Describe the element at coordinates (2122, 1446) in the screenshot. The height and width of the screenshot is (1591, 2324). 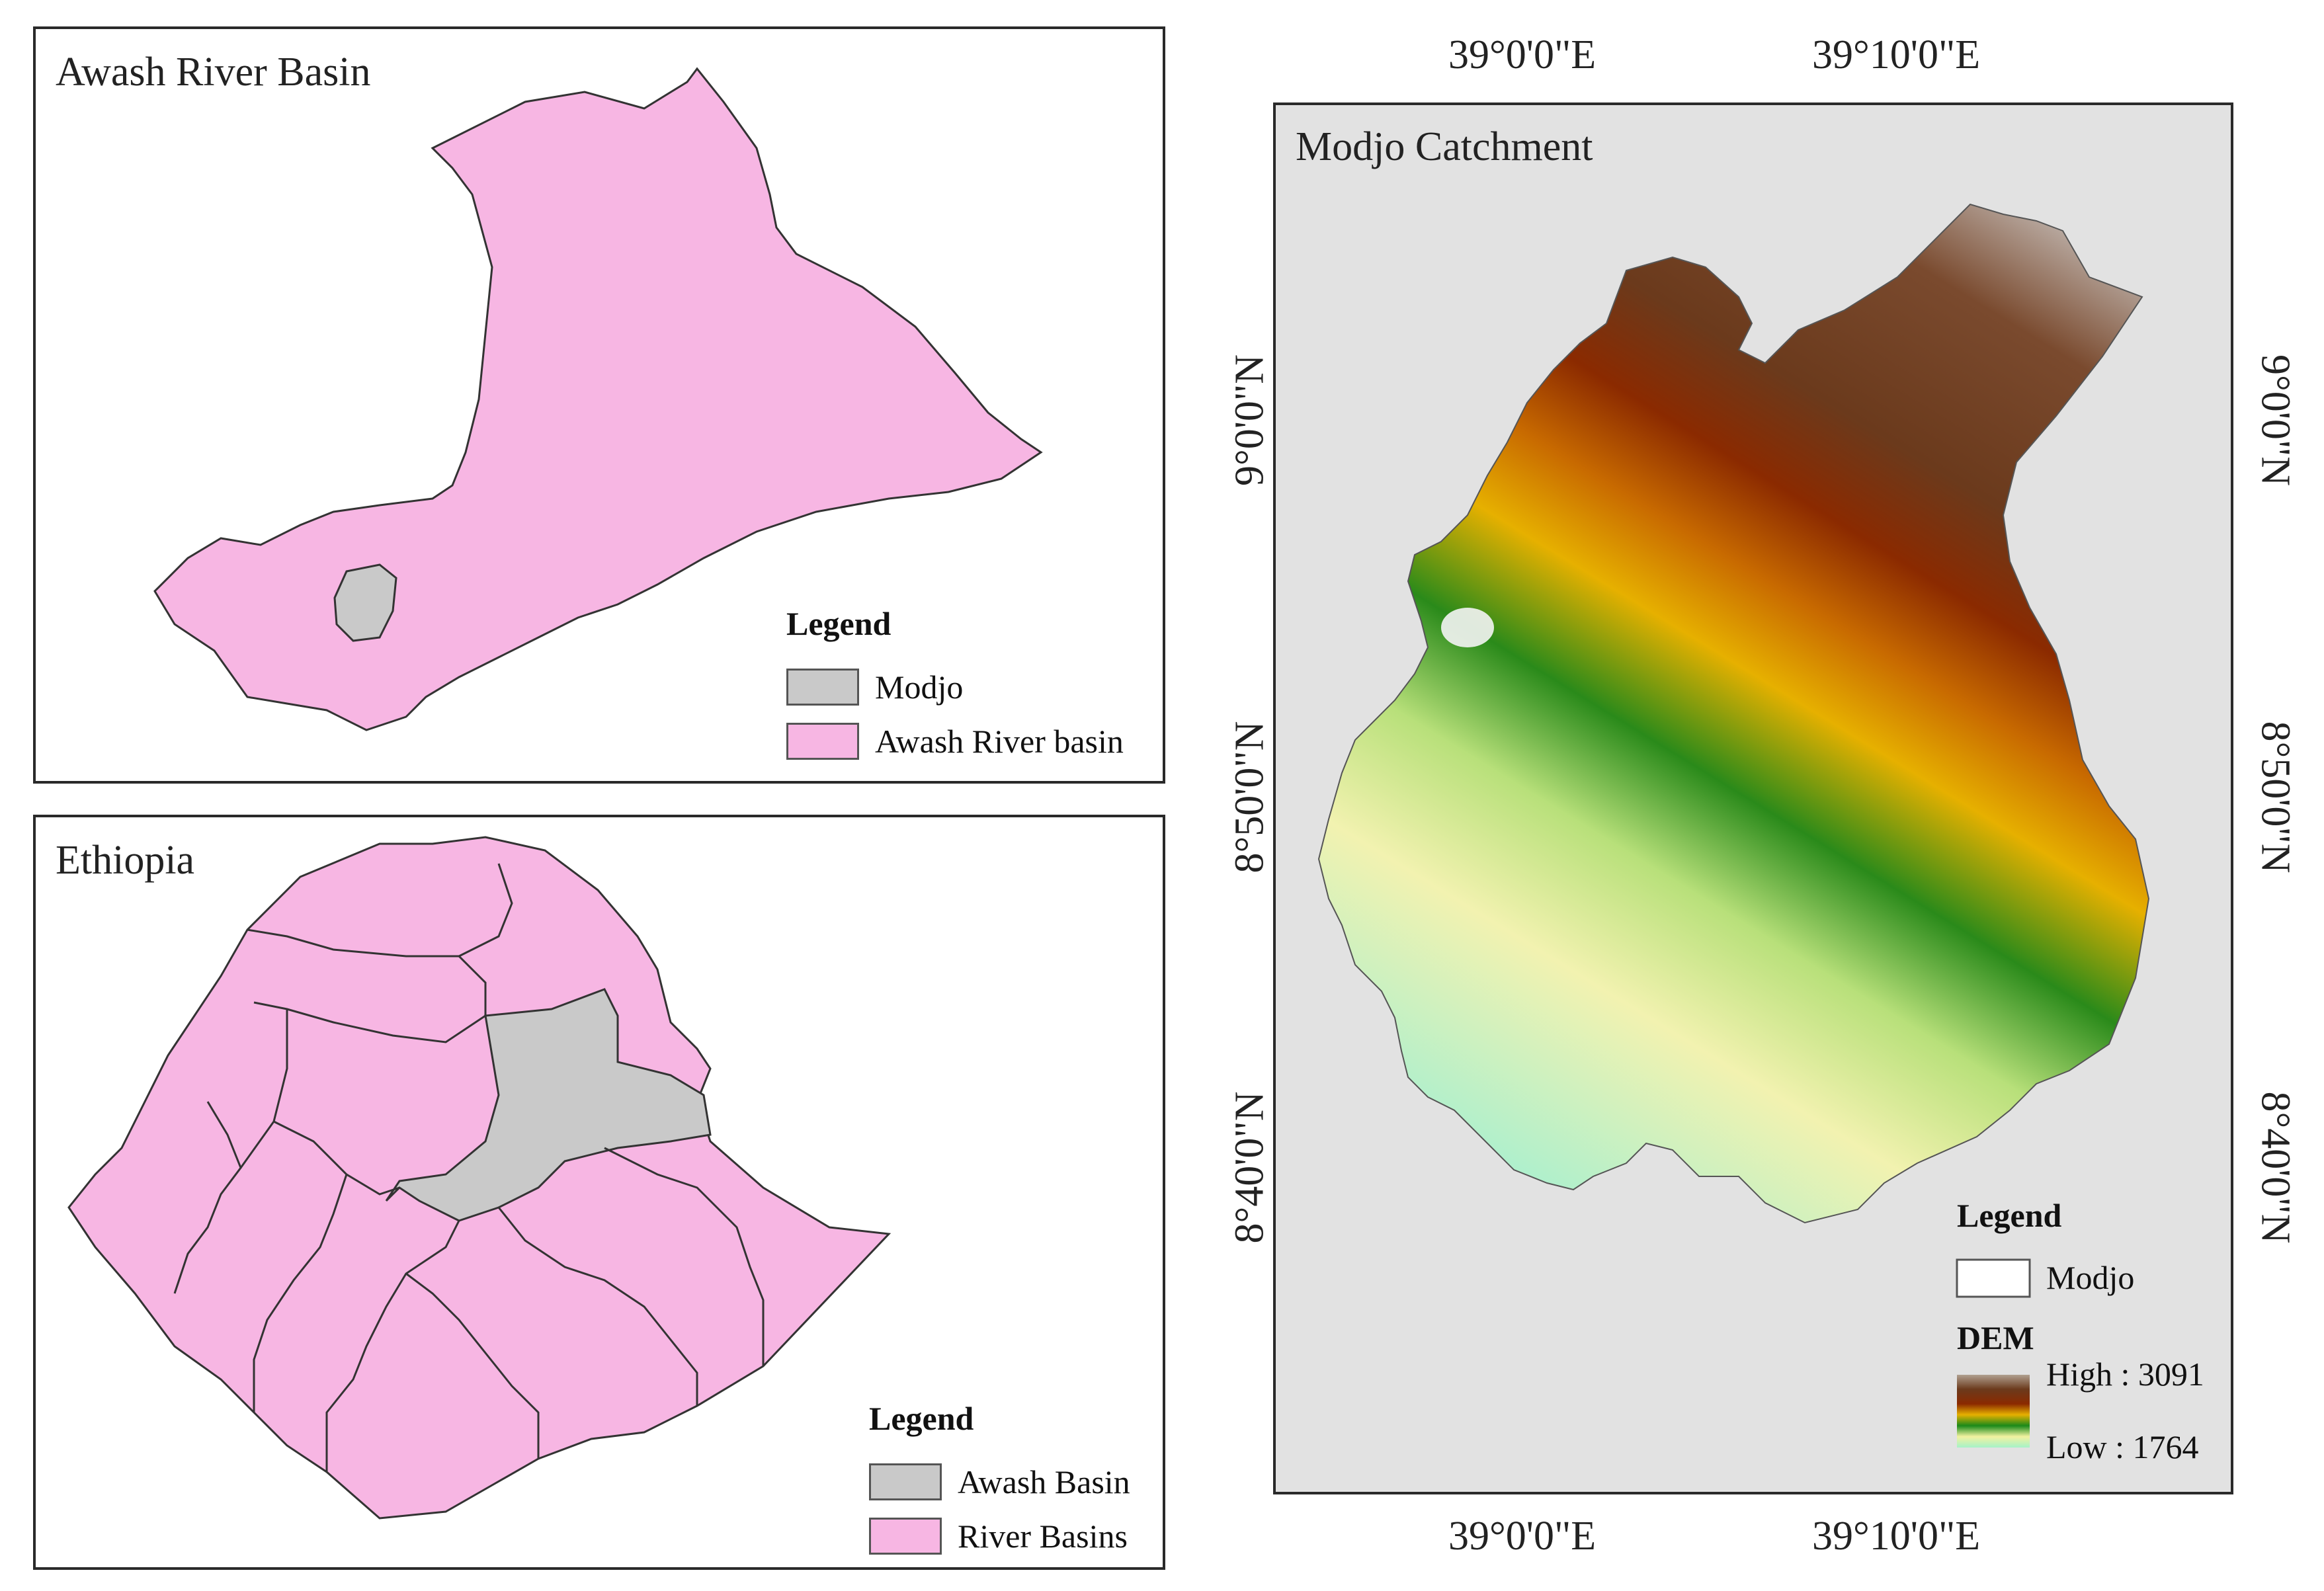
I see `dem-low-label: Low : 1764` at that location.